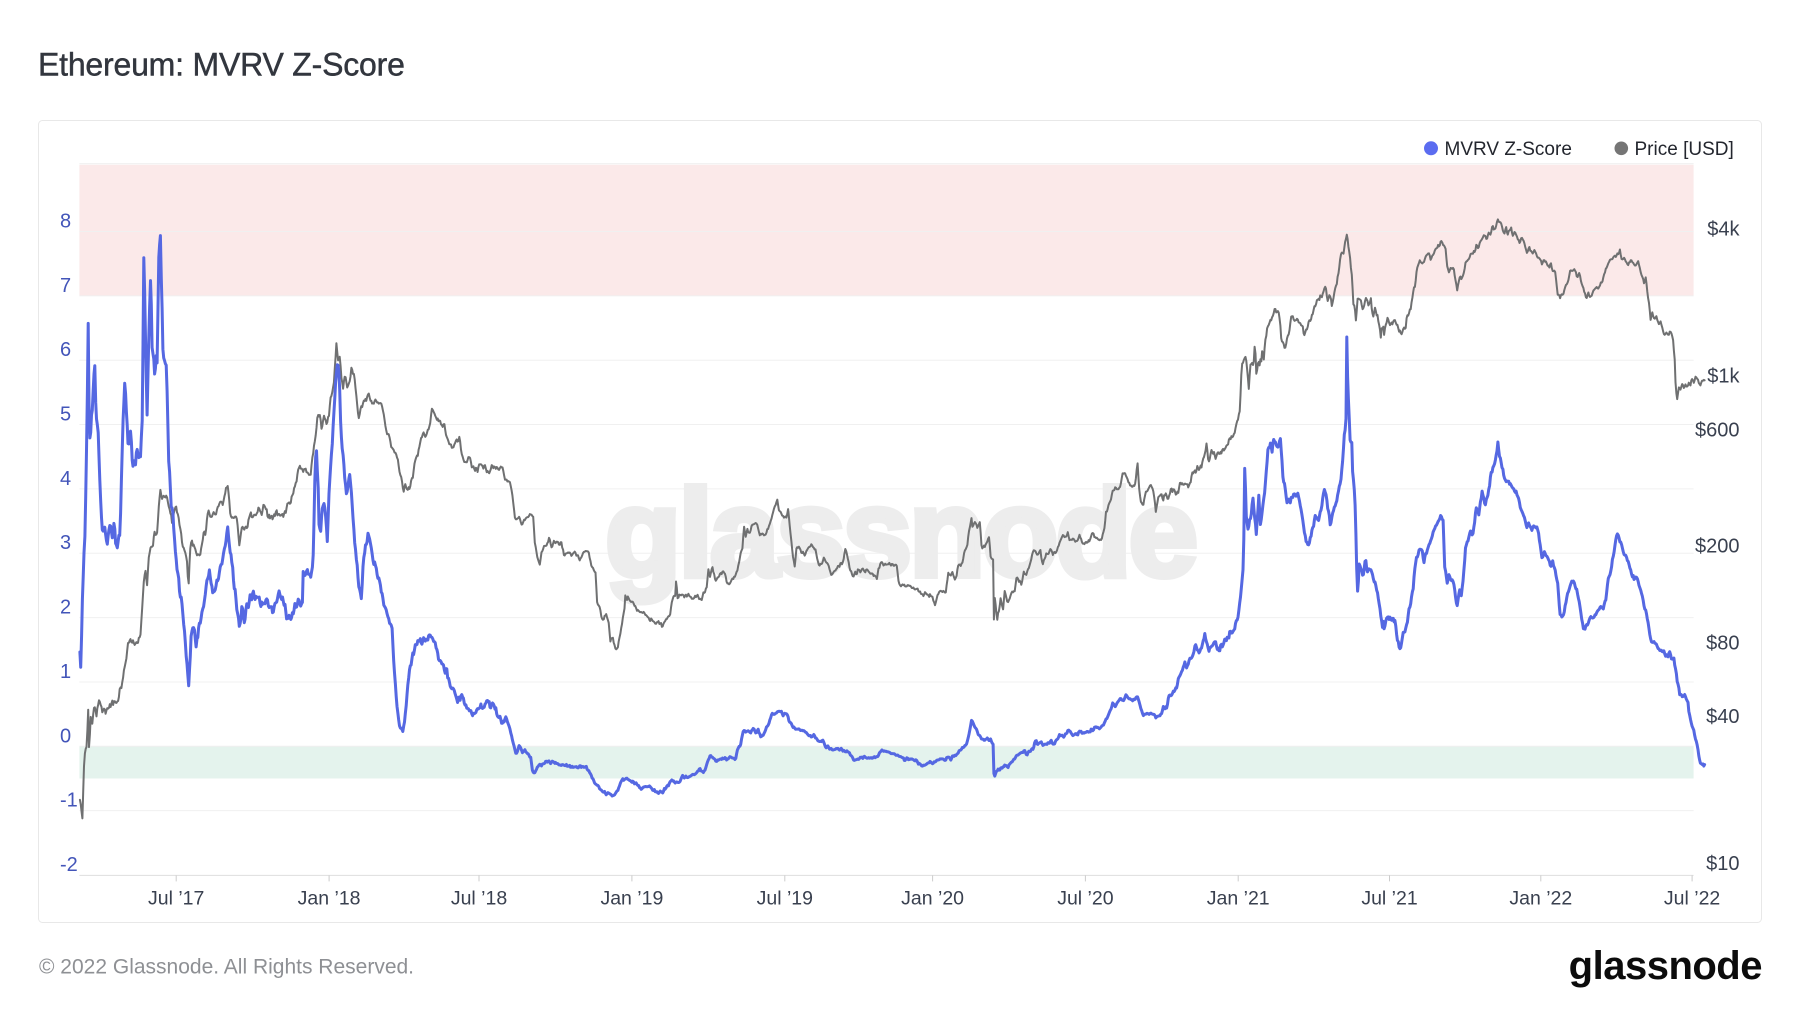 The width and height of the screenshot is (1800, 1018). Describe the element at coordinates (69, 865) in the screenshot. I see `svg-text: -2` at that location.